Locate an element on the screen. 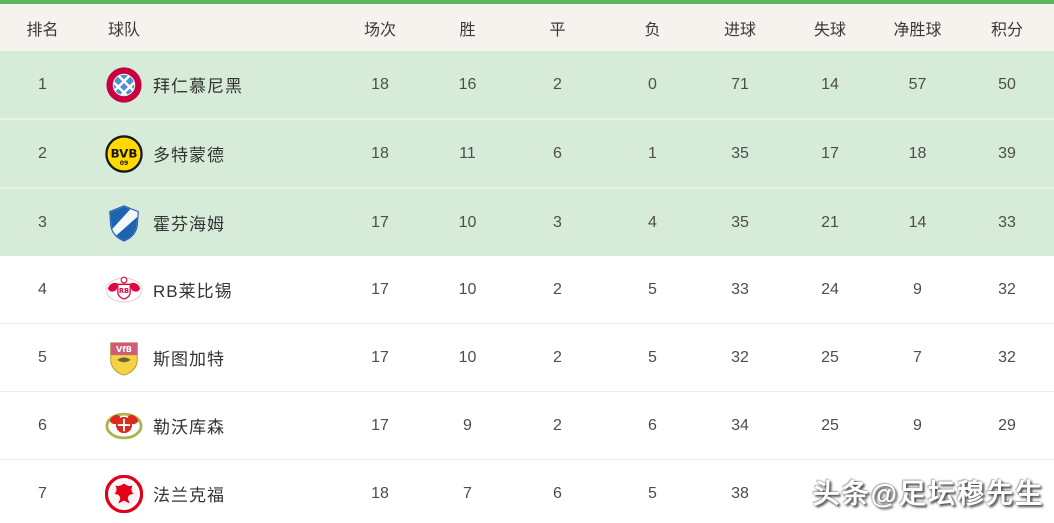  goals-against-cell: 17 is located at coordinates (830, 153).